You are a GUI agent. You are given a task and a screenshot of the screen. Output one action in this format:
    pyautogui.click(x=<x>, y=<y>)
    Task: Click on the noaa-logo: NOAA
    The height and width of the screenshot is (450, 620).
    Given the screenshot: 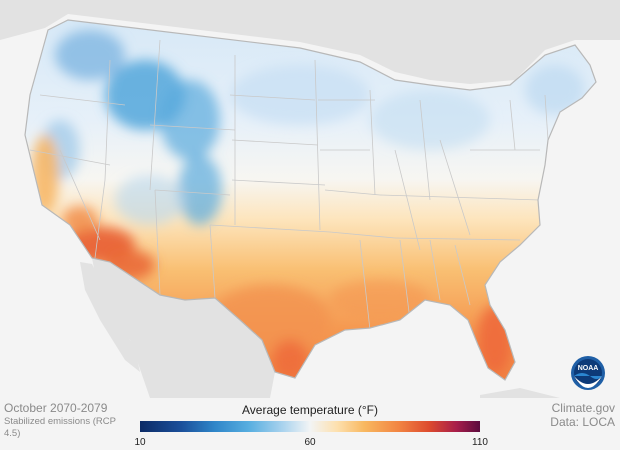 What is the action you would take?
    pyautogui.click(x=588, y=373)
    